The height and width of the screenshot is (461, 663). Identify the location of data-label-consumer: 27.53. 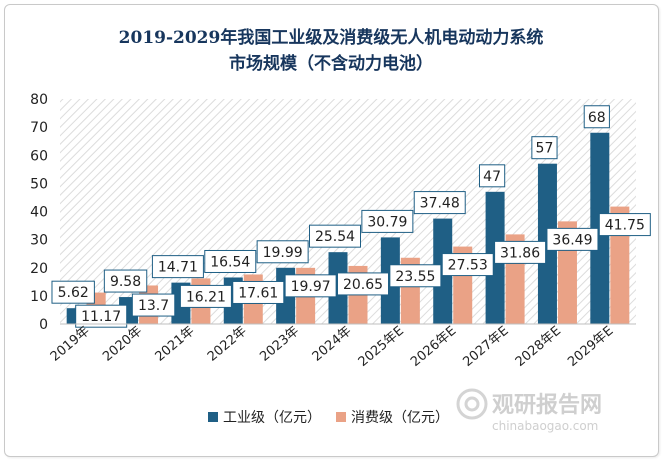
(468, 266).